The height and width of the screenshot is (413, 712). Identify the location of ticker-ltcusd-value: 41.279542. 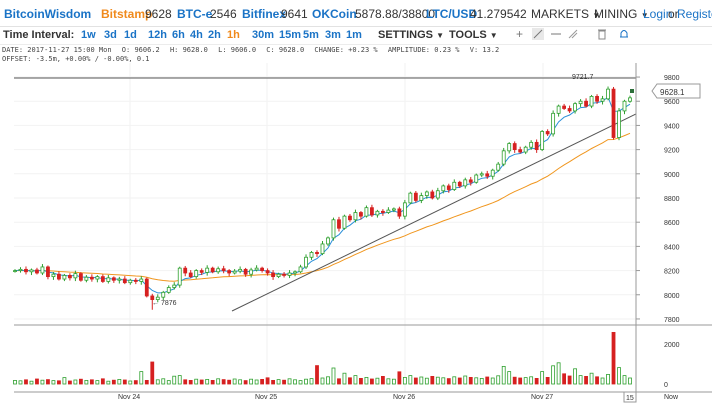
(498, 14).